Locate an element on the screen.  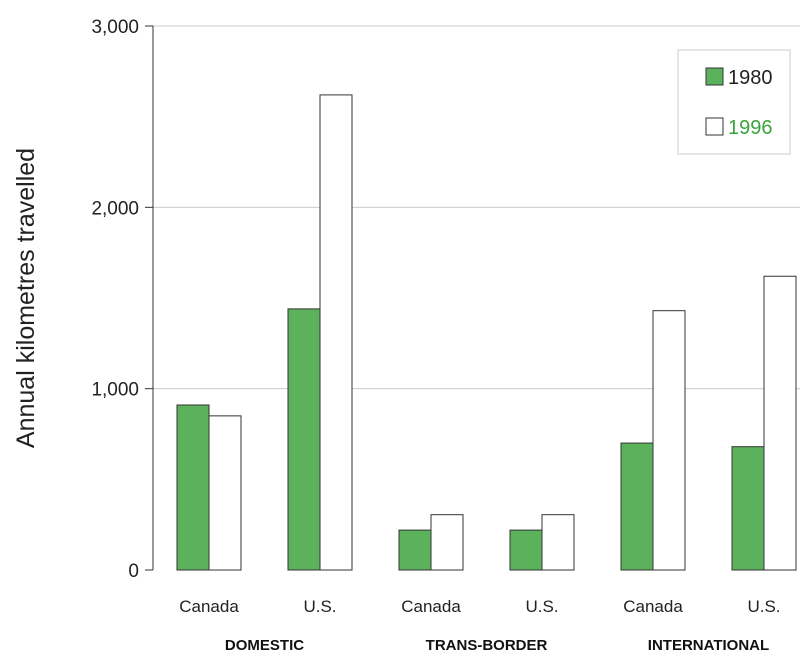
legend-box is located at coordinates (734, 102).